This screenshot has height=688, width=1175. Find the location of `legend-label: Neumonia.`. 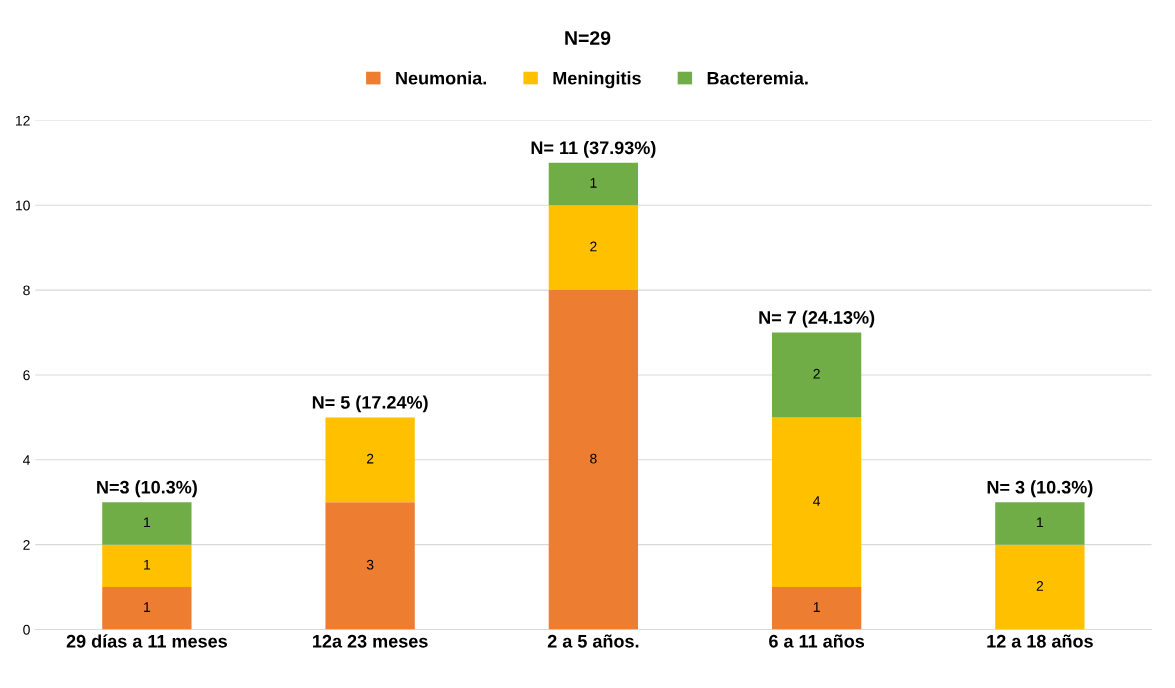

legend-label: Neumonia. is located at coordinates (441, 78).